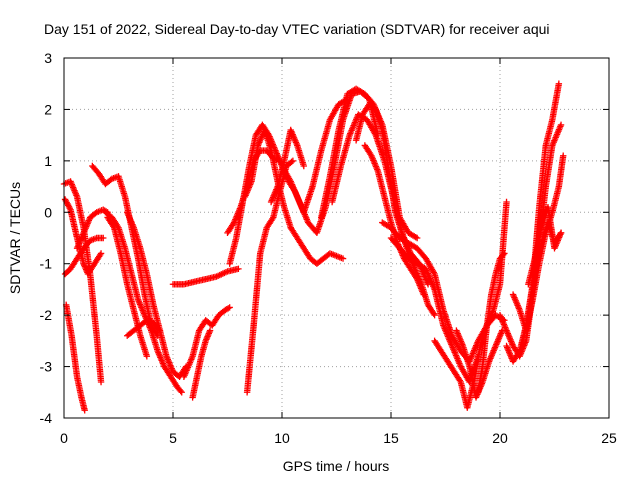 This screenshot has width=640, height=480. Describe the element at coordinates (48, 58) in the screenshot. I see `y-tick-label: 3` at that location.